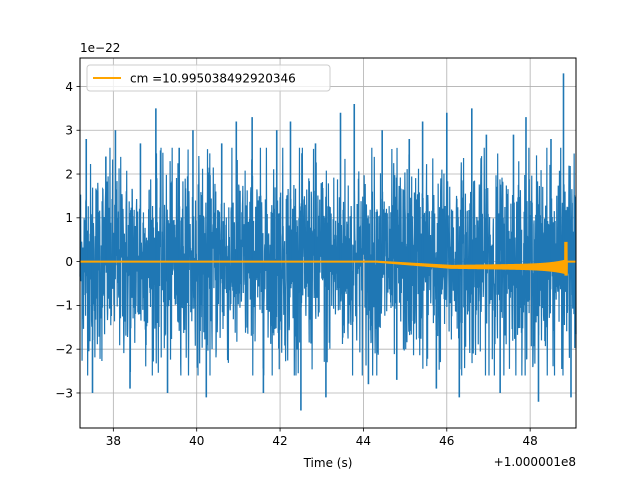 The width and height of the screenshot is (640, 480). I want to click on y-tick-label: −1, so click(64, 306).